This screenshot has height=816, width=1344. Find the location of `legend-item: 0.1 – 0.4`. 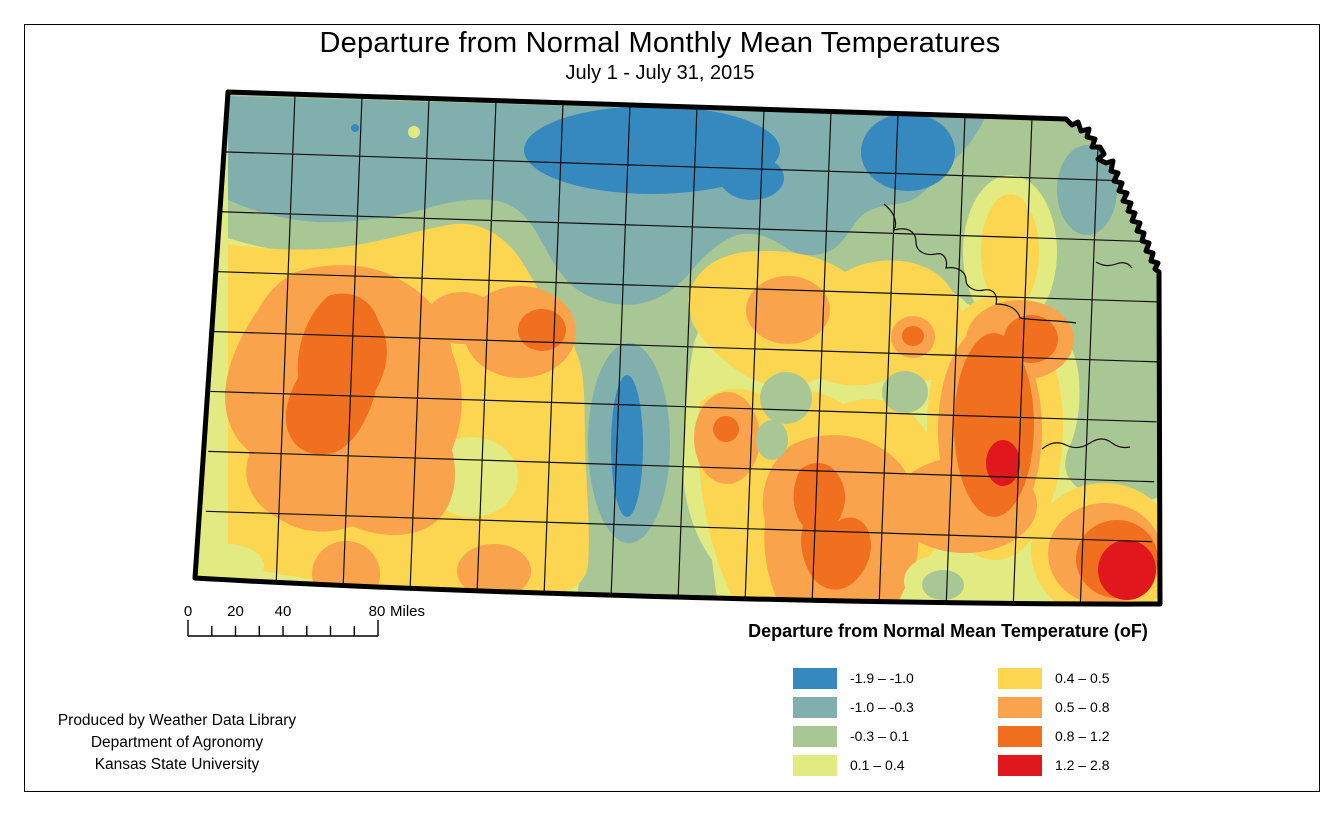

legend-item: 0.1 – 0.4 is located at coordinates (853, 765).